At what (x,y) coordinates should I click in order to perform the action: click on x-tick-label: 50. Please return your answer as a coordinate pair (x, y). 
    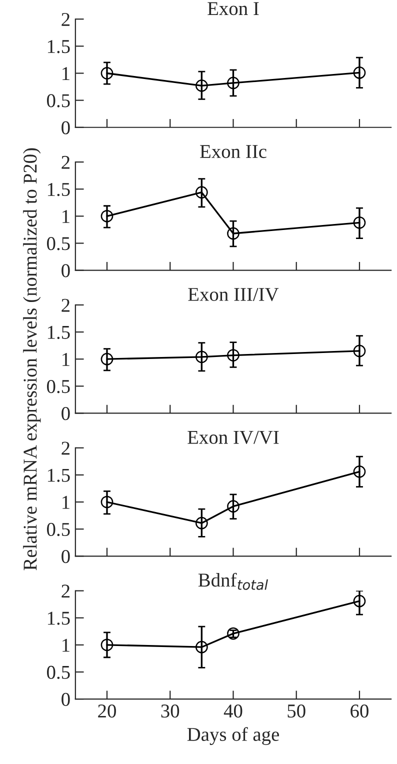
    Looking at the image, I should click on (297, 711).